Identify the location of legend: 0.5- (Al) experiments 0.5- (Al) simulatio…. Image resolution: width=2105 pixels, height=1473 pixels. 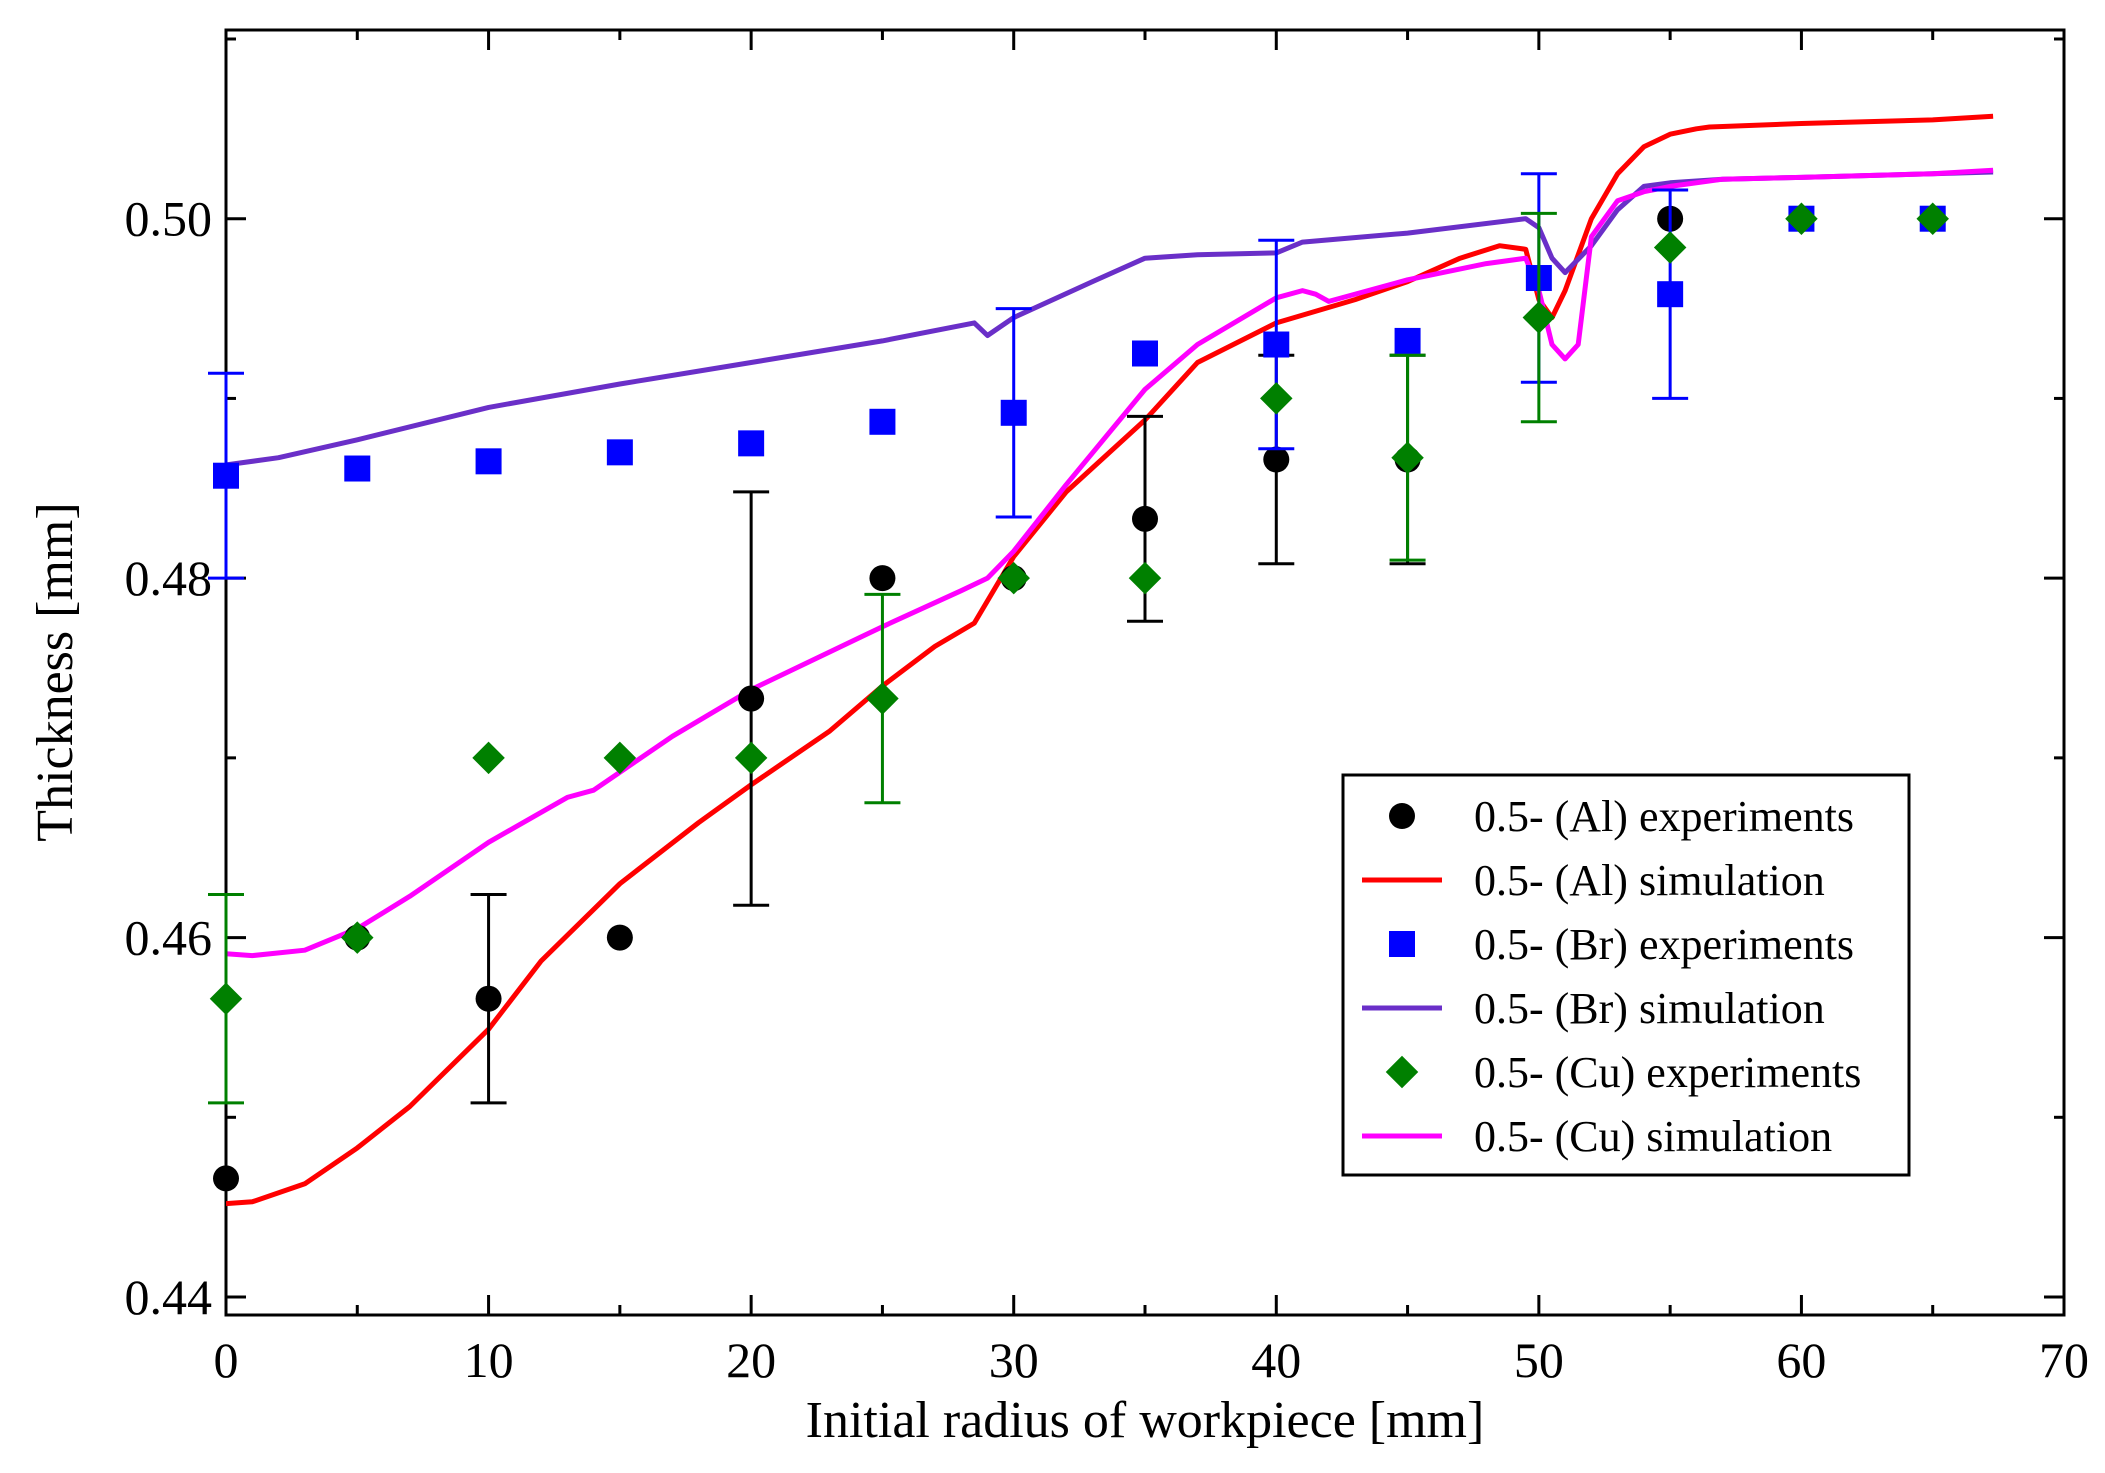
(1626, 975).